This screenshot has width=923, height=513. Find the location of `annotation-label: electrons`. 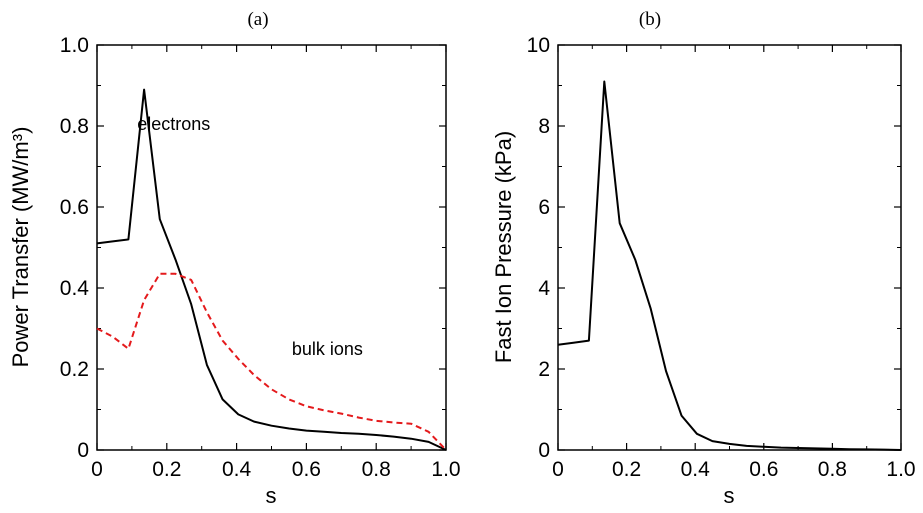

annotation-label: electrons is located at coordinates (173, 124).